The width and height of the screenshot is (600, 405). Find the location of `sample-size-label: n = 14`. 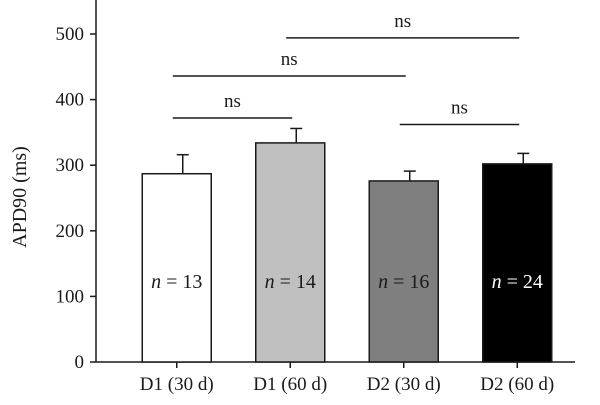

sample-size-label: n = 14 is located at coordinates (290, 282).